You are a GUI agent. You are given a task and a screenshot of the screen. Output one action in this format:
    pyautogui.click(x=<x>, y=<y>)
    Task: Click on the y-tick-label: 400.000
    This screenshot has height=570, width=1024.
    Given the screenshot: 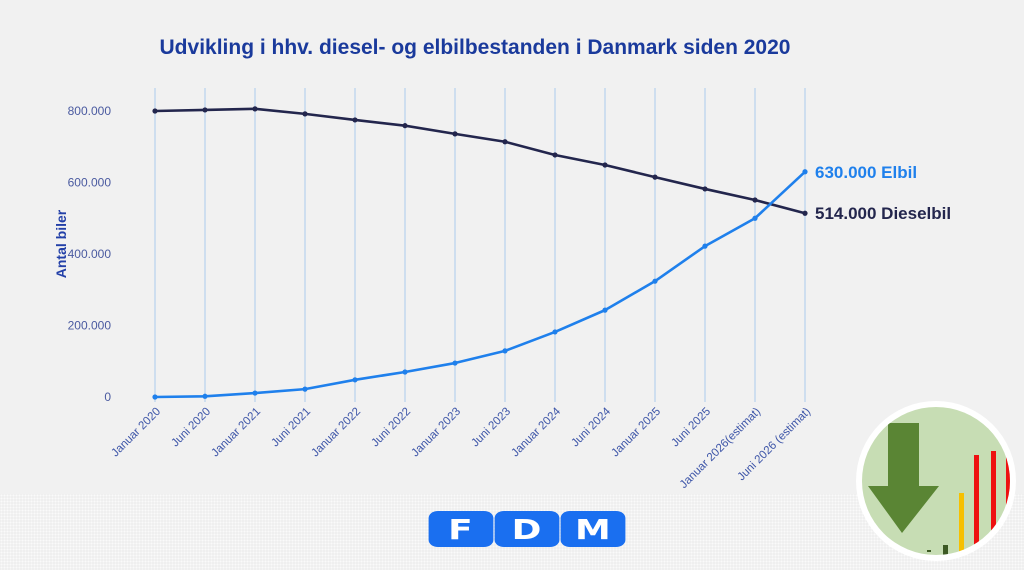 What is the action you would take?
    pyautogui.click(x=90, y=254)
    